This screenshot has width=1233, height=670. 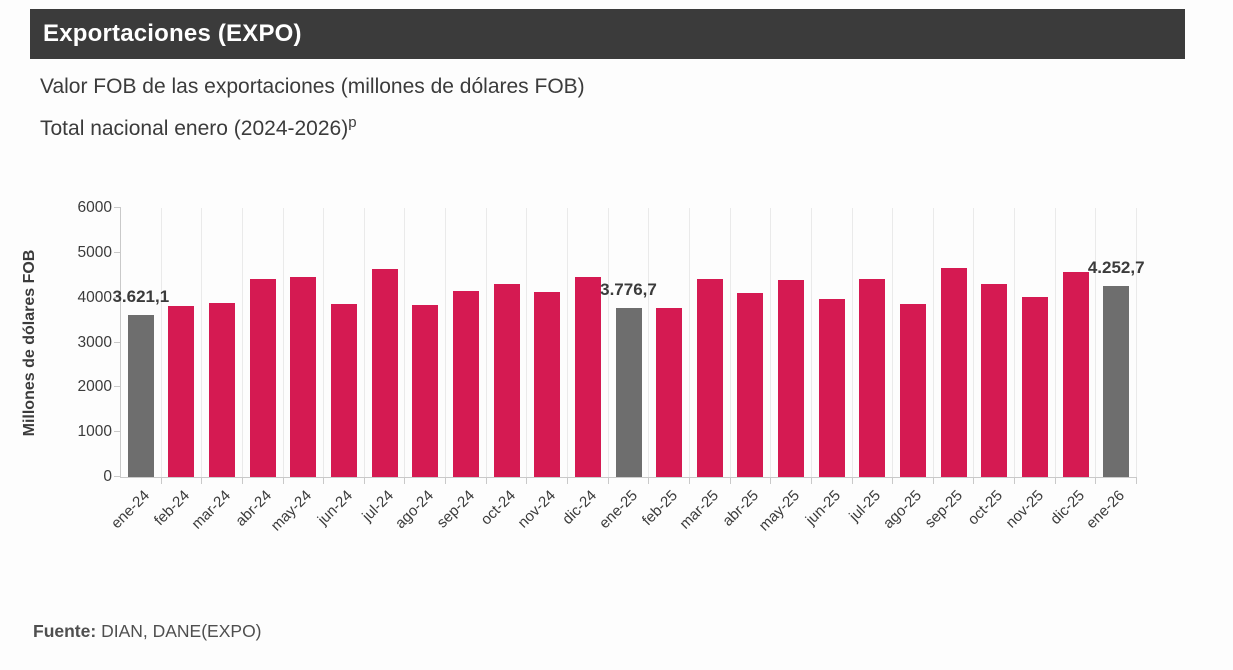 I want to click on chart-header-bar: Exportaciones (EXPO), so click(x=607, y=34).